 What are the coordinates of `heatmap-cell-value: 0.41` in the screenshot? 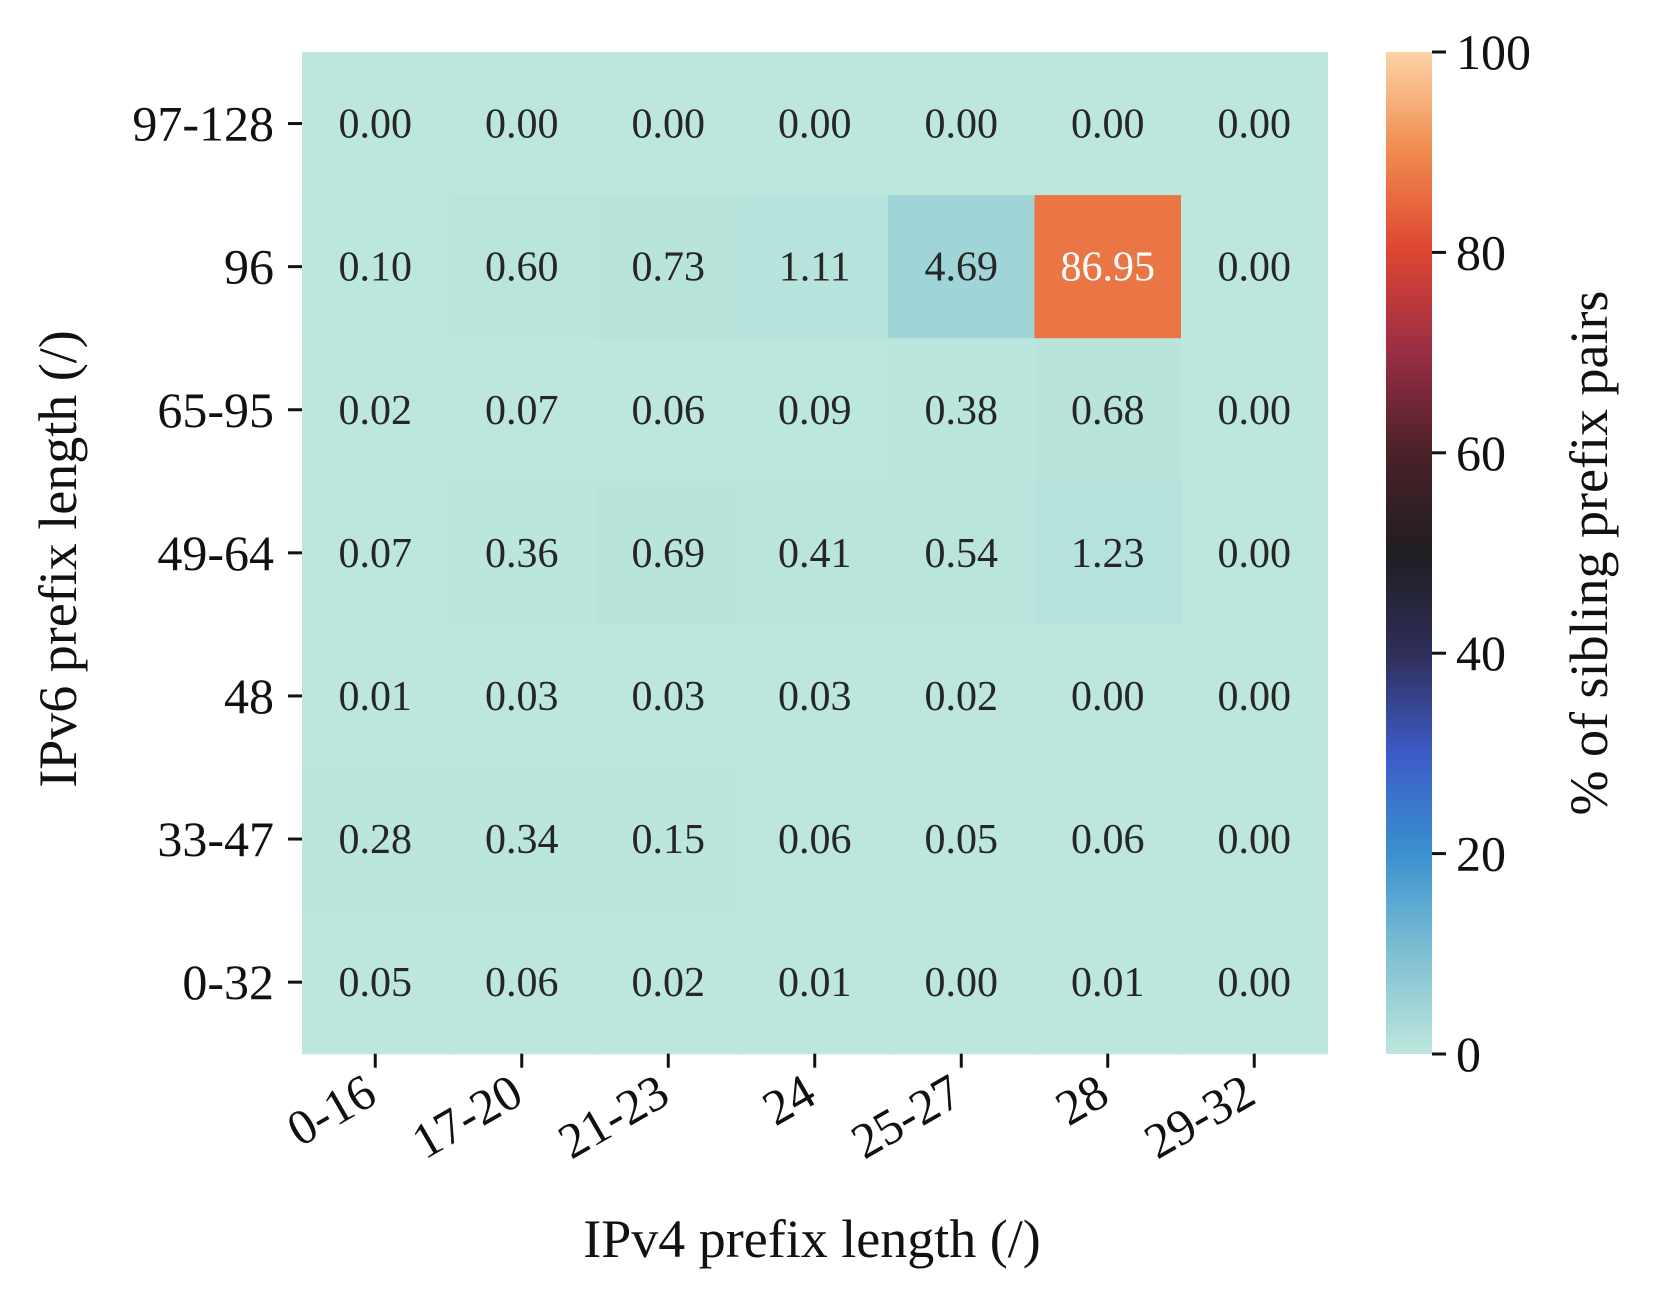 It's located at (815, 554).